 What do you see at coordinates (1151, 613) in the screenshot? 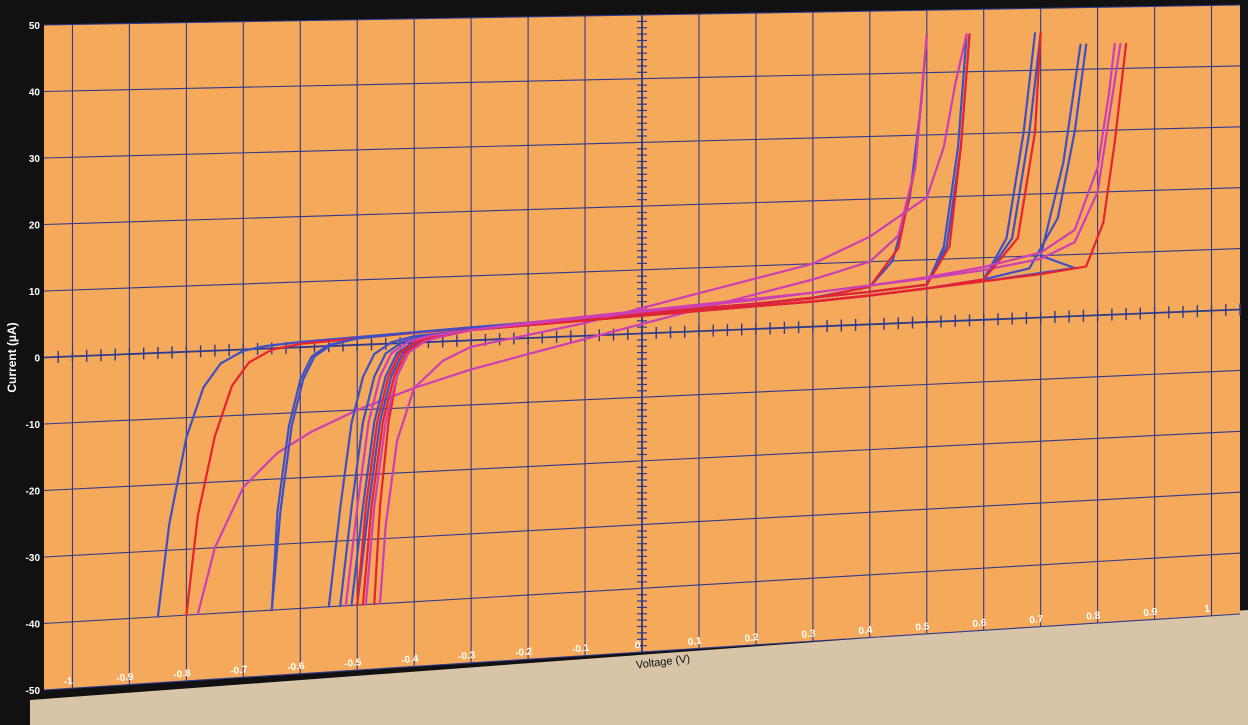
I see `x-tick-label: 0.9` at bounding box center [1151, 613].